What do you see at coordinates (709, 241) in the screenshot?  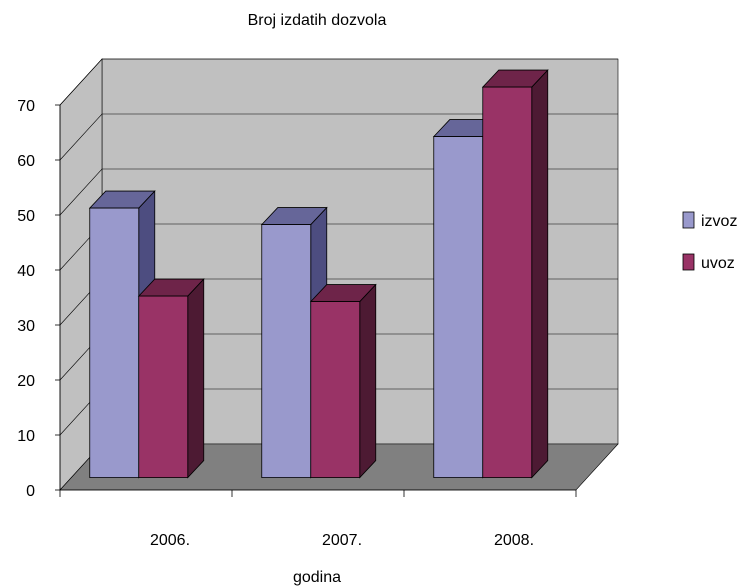 I see `legend: izvoz uvoz` at bounding box center [709, 241].